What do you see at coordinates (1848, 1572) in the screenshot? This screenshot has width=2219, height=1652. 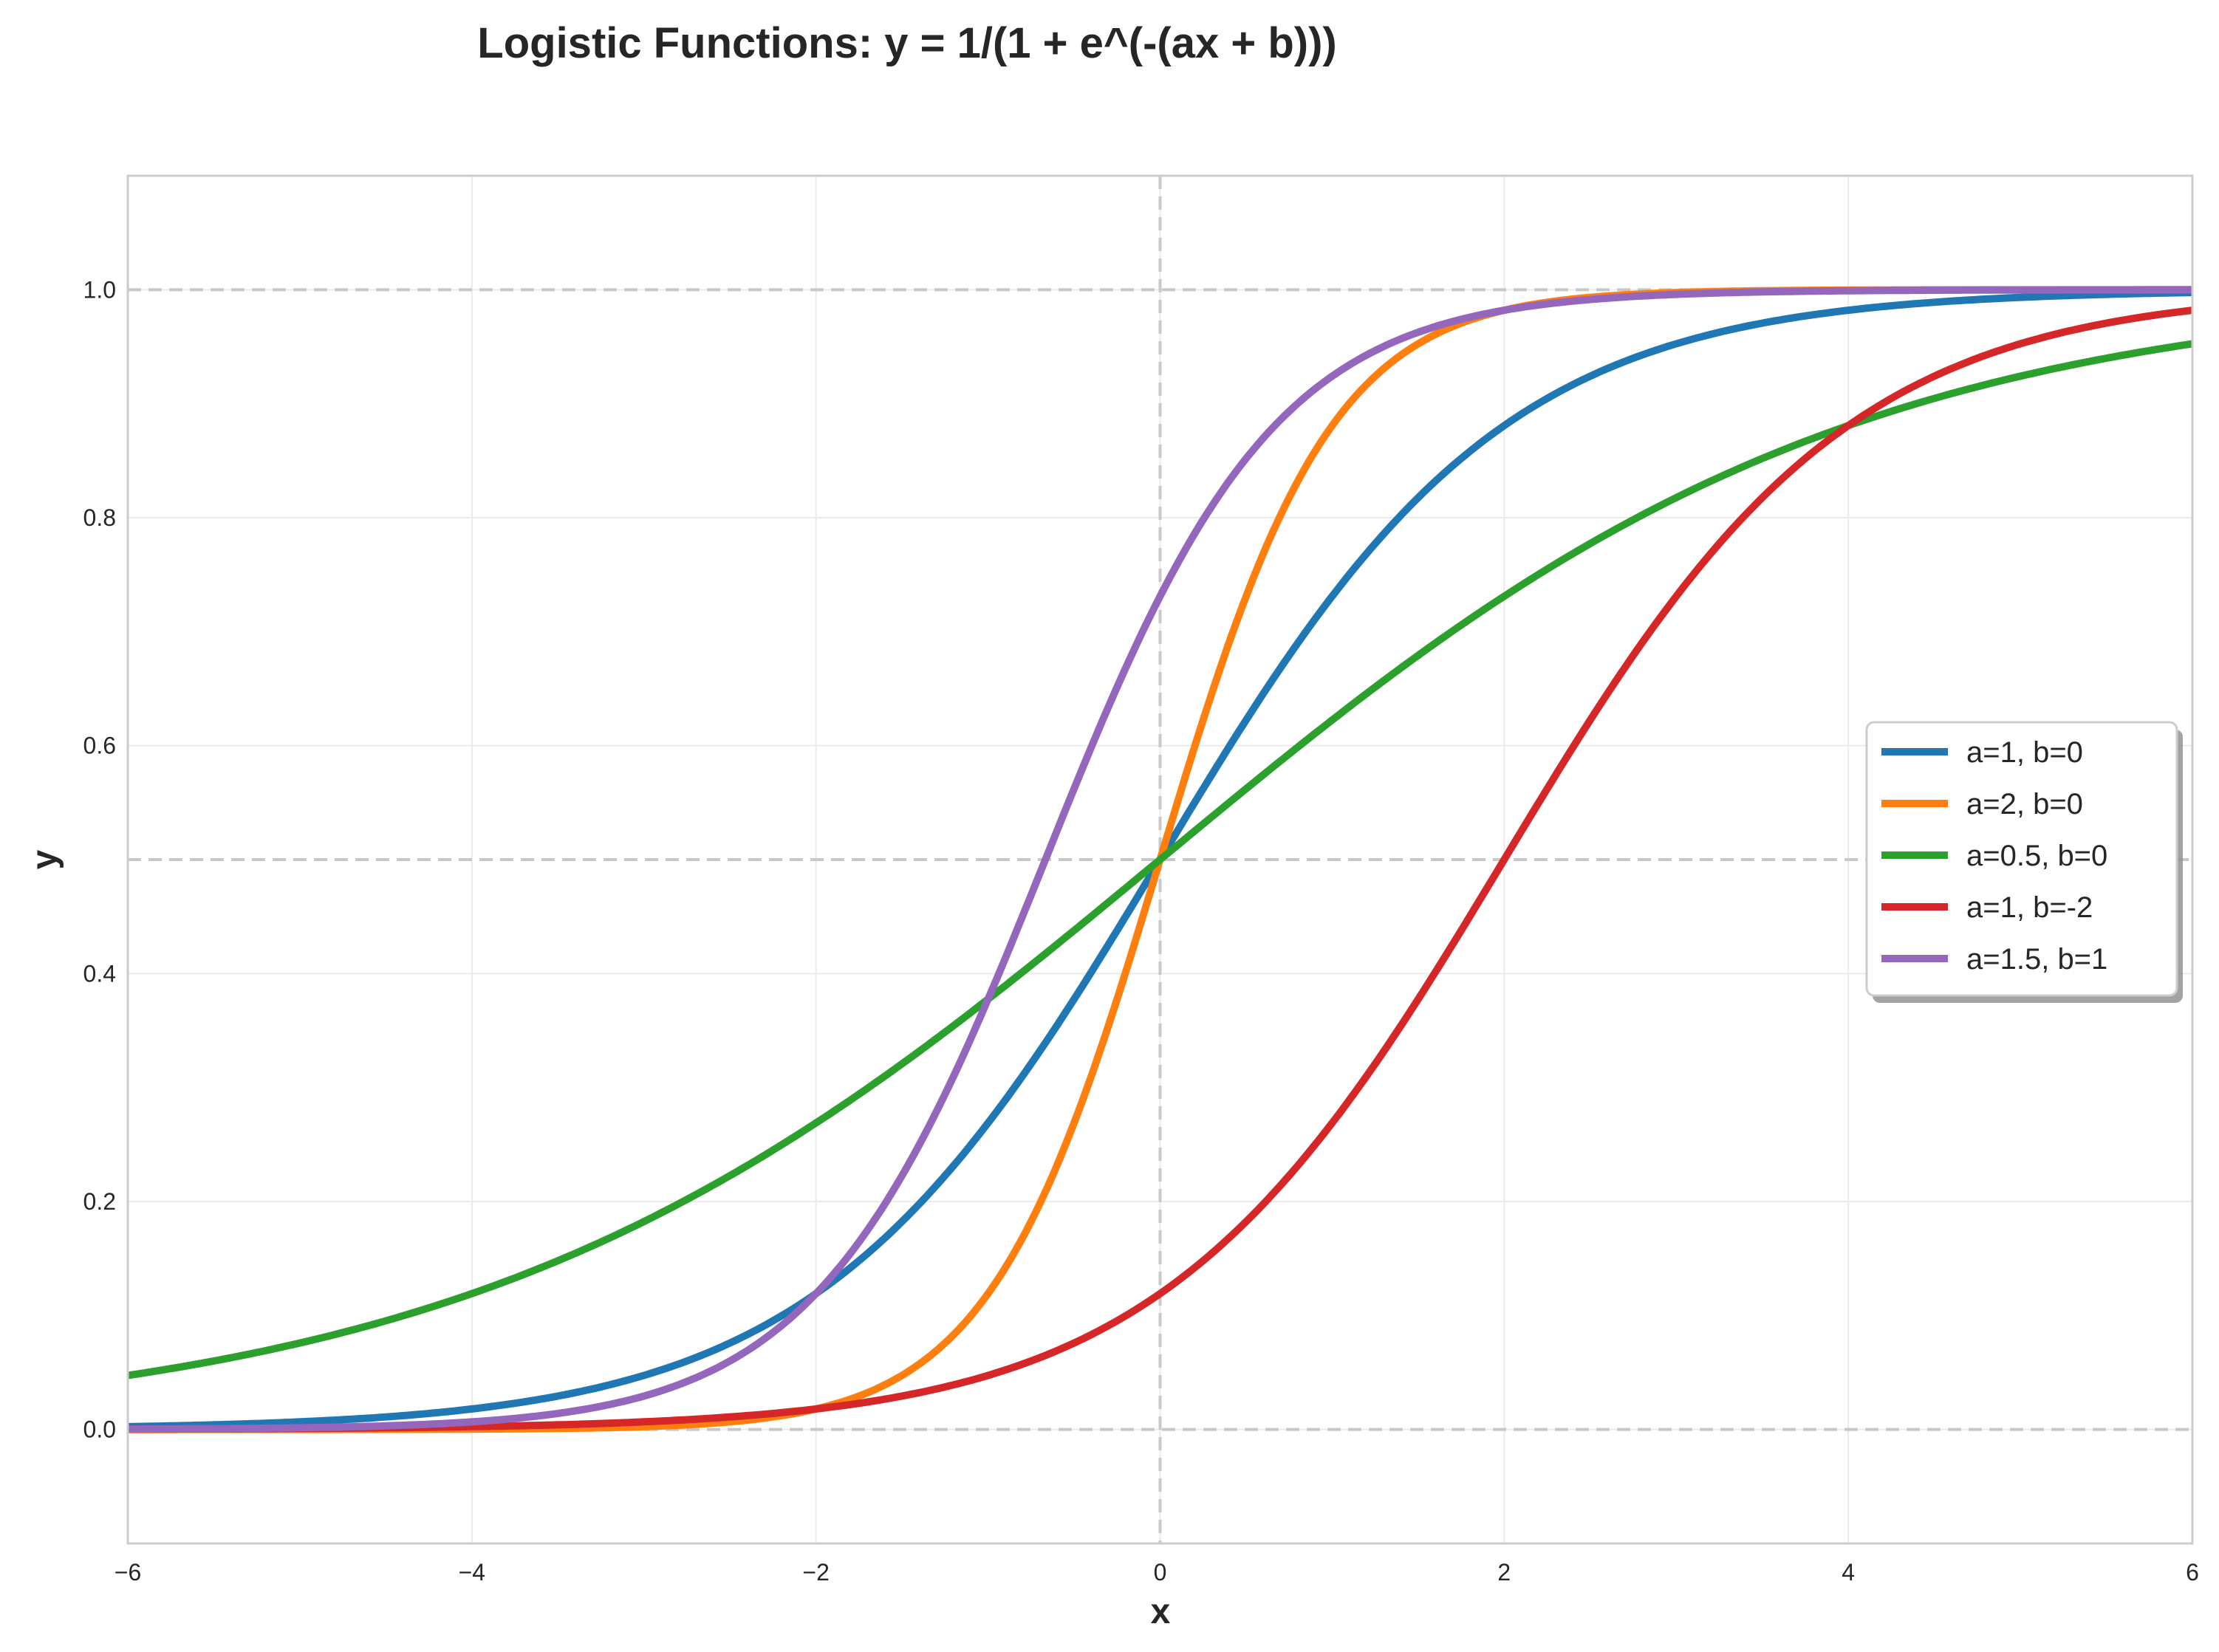 I see `x-tick-label: 4` at bounding box center [1848, 1572].